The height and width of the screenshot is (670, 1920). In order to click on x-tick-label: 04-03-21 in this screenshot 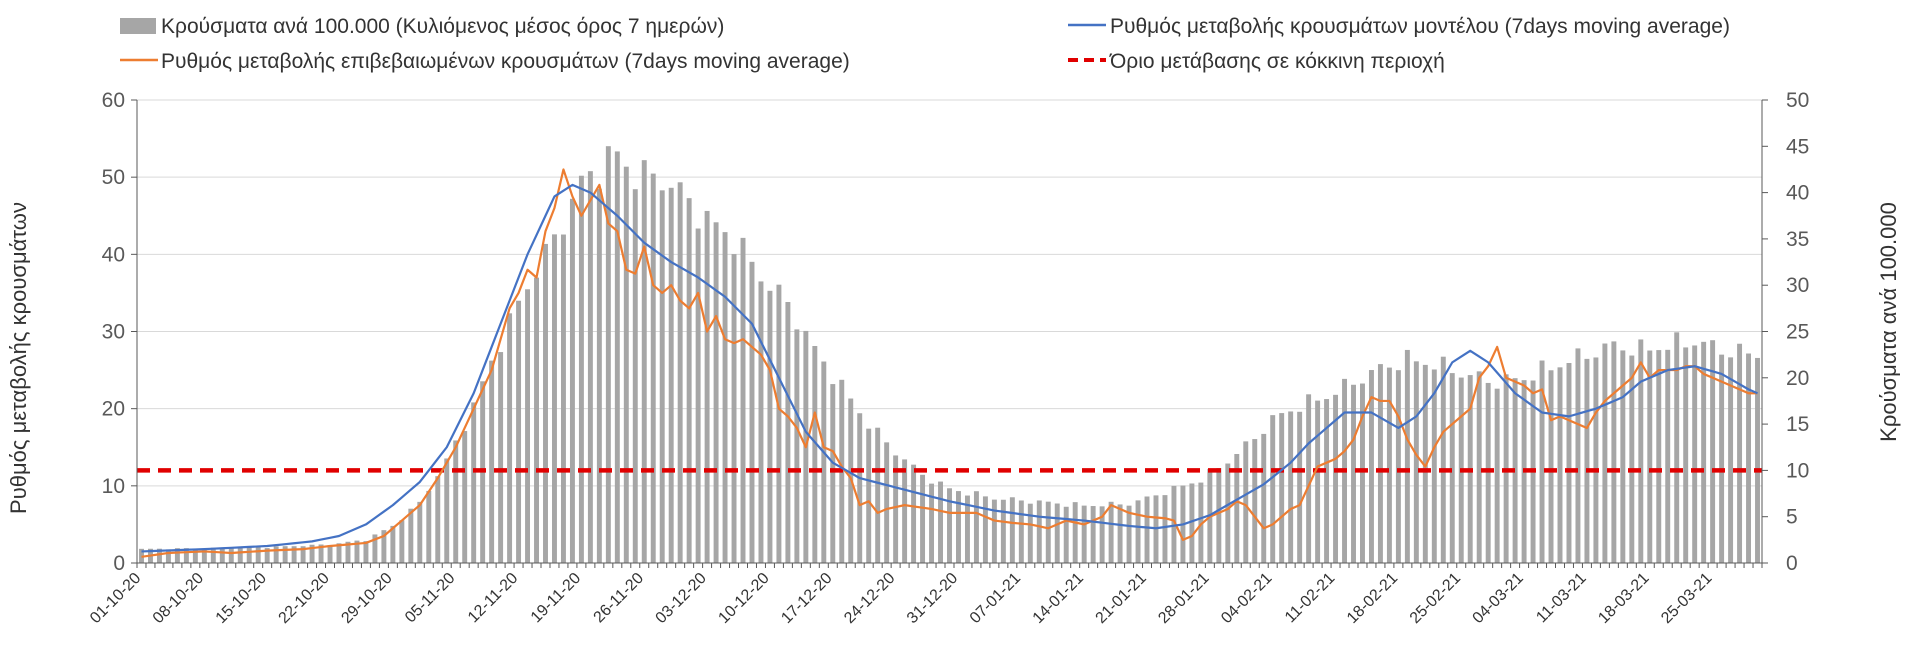, I will do `click(1498, 598)`.